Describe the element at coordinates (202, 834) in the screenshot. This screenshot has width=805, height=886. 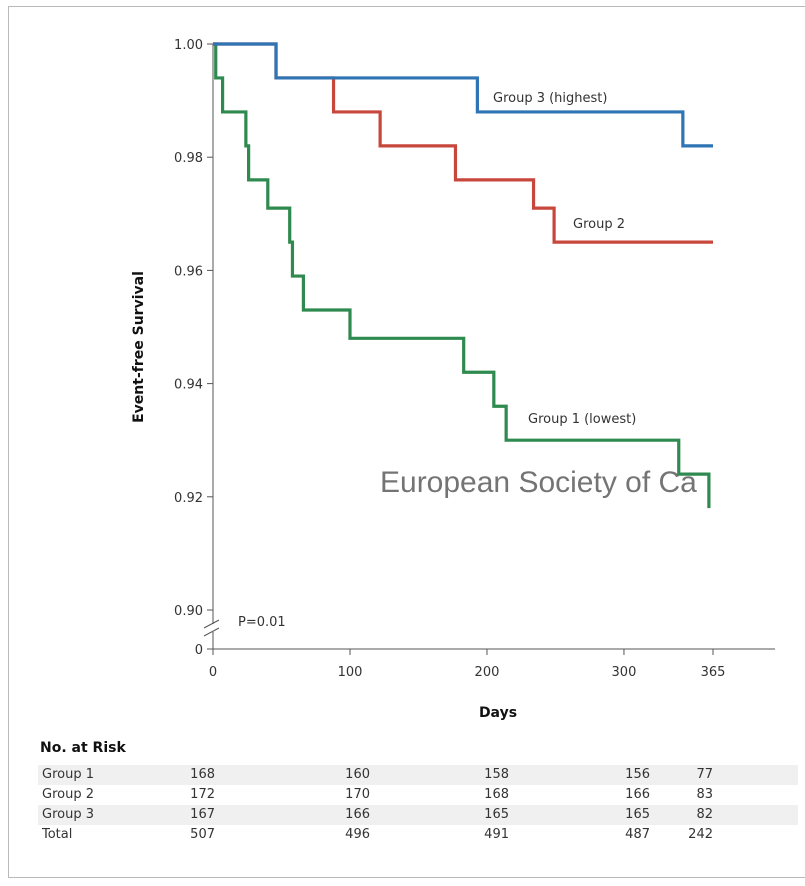
I see `risk-cell: 507` at that location.